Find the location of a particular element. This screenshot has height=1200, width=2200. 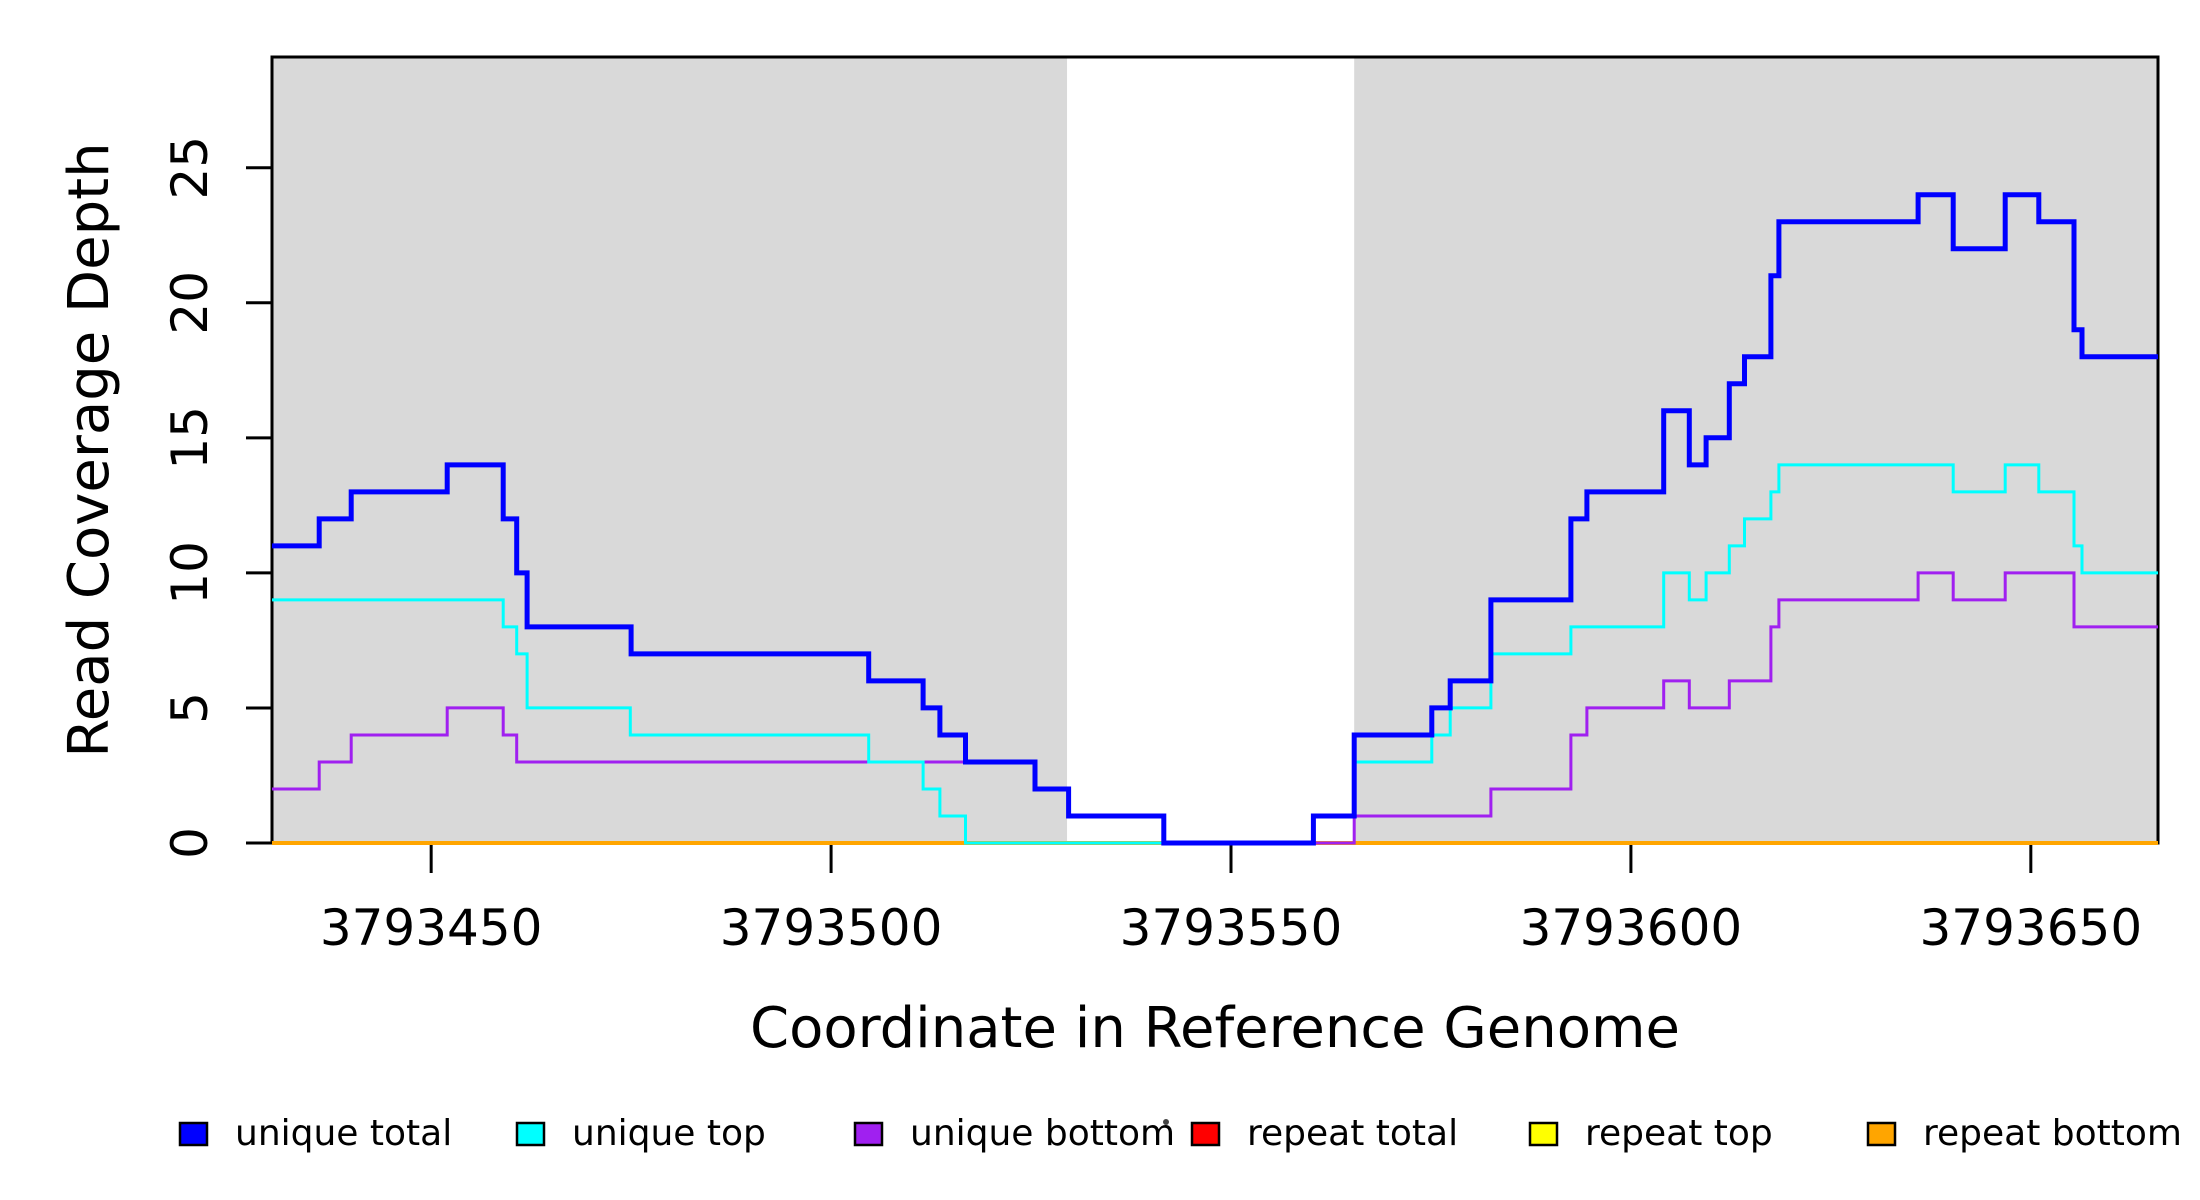

legend-swatch-repeat-total is located at coordinates (1205, 1134).